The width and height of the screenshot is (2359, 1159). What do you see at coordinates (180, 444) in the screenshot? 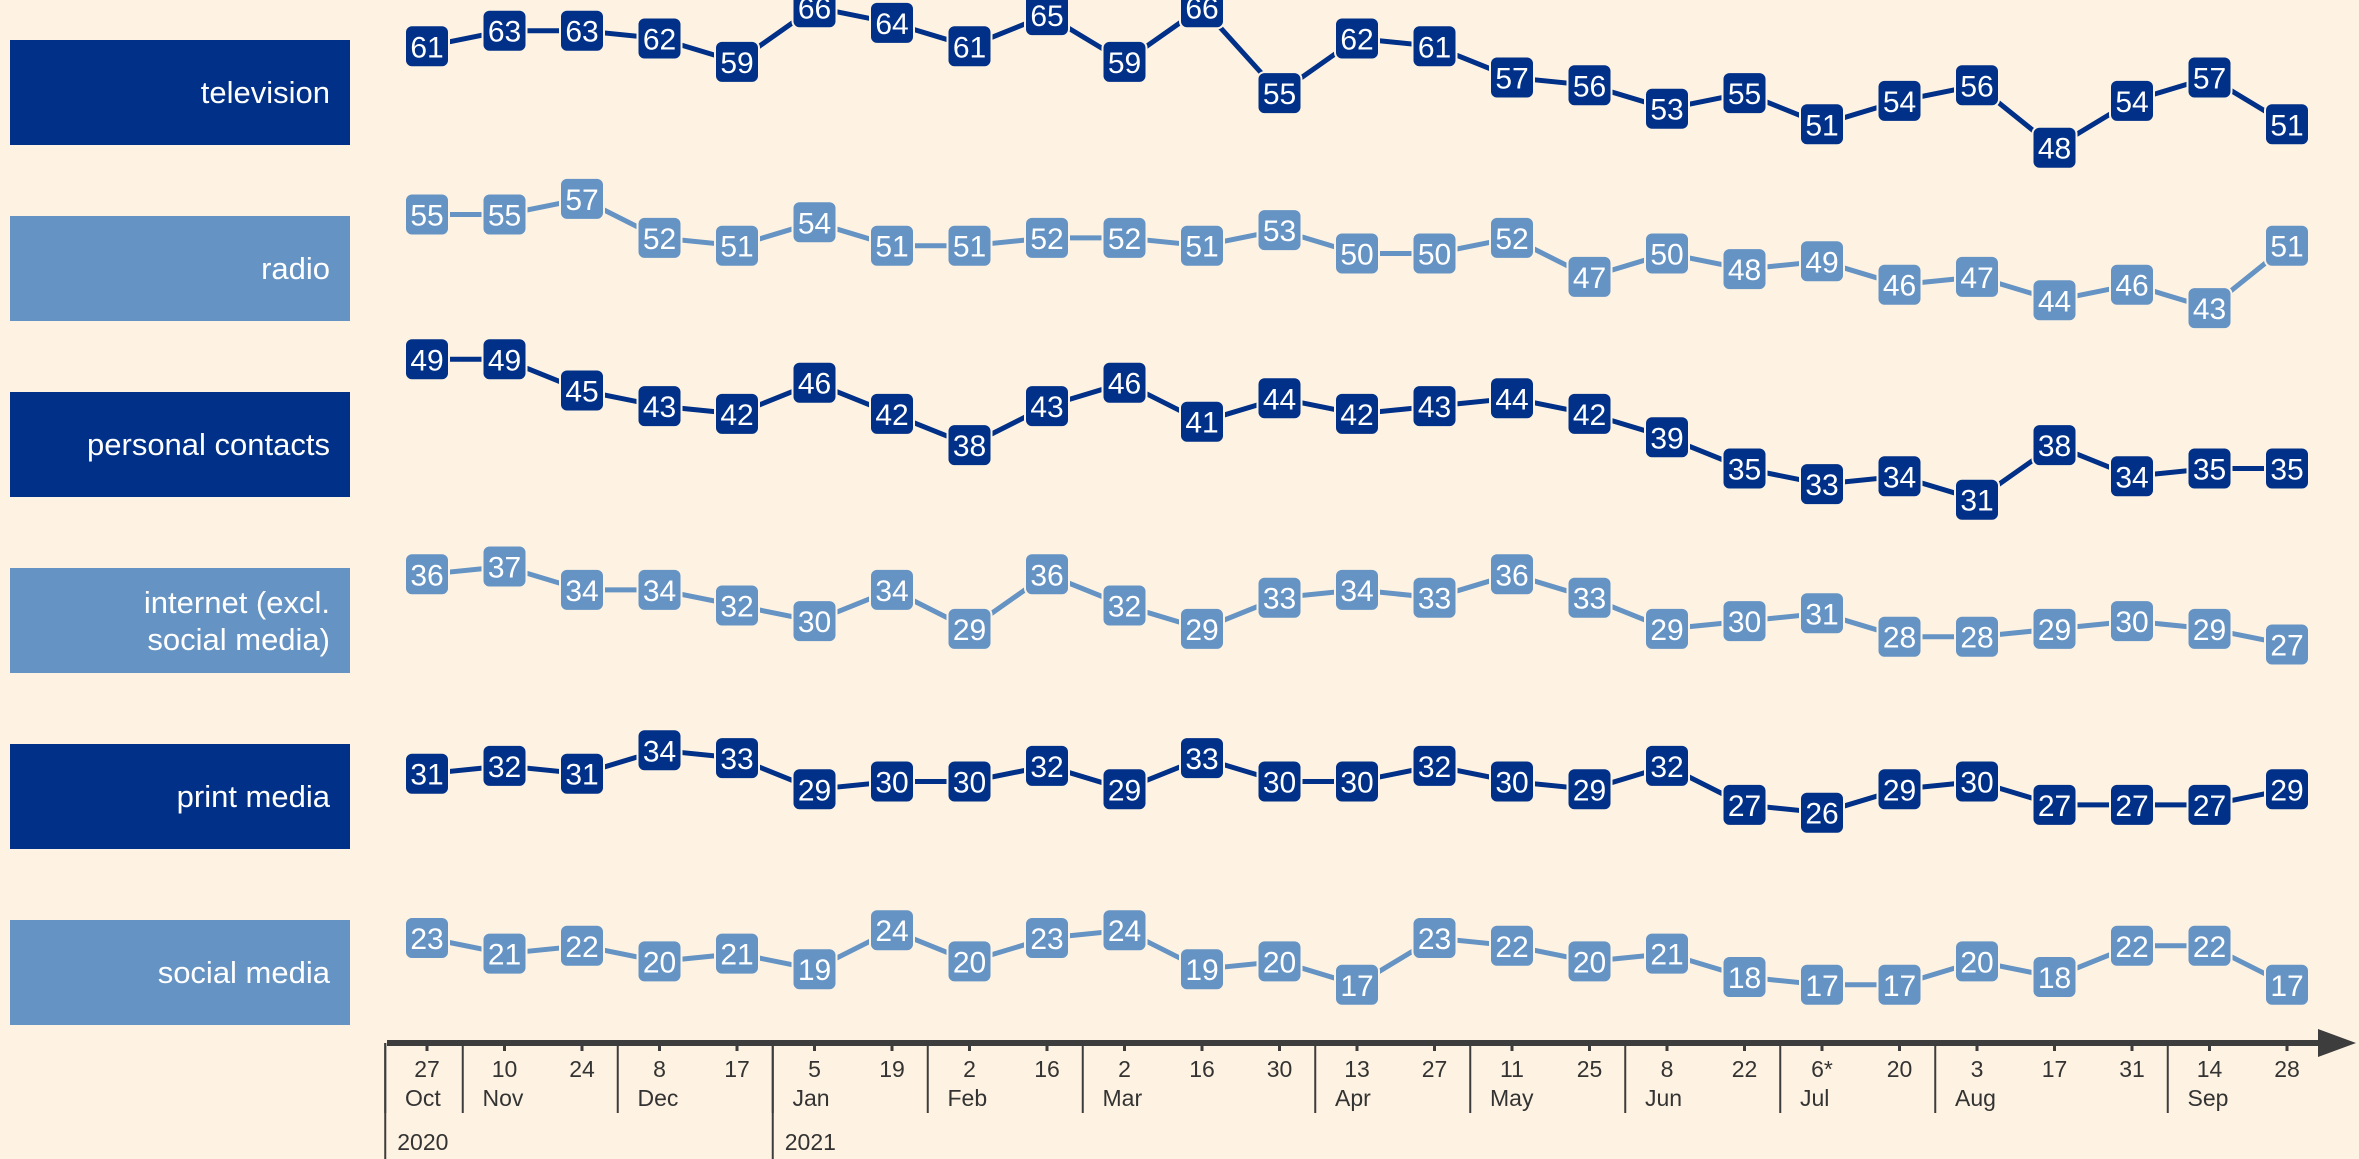
I see `series-label-personal-contacts: personal contacts` at bounding box center [180, 444].